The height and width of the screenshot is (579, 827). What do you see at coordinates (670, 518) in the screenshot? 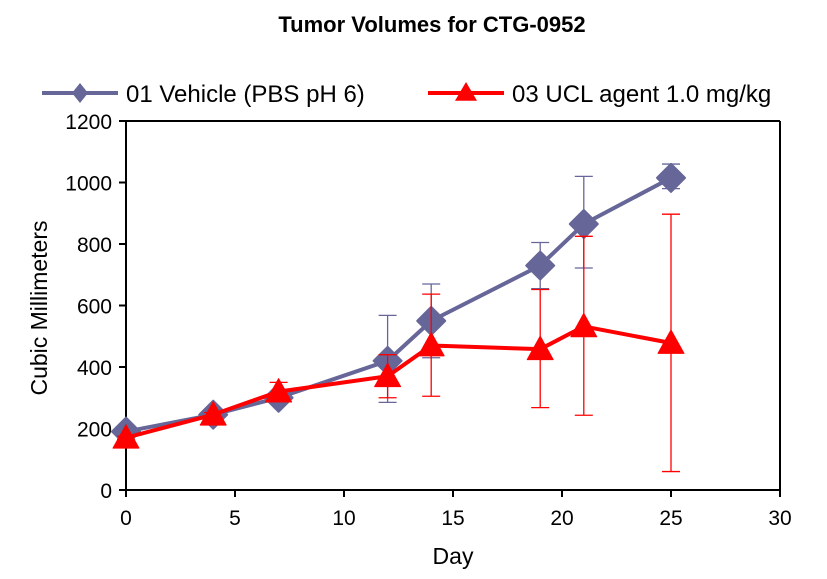
I see `x-tick-label: 25` at bounding box center [670, 518].